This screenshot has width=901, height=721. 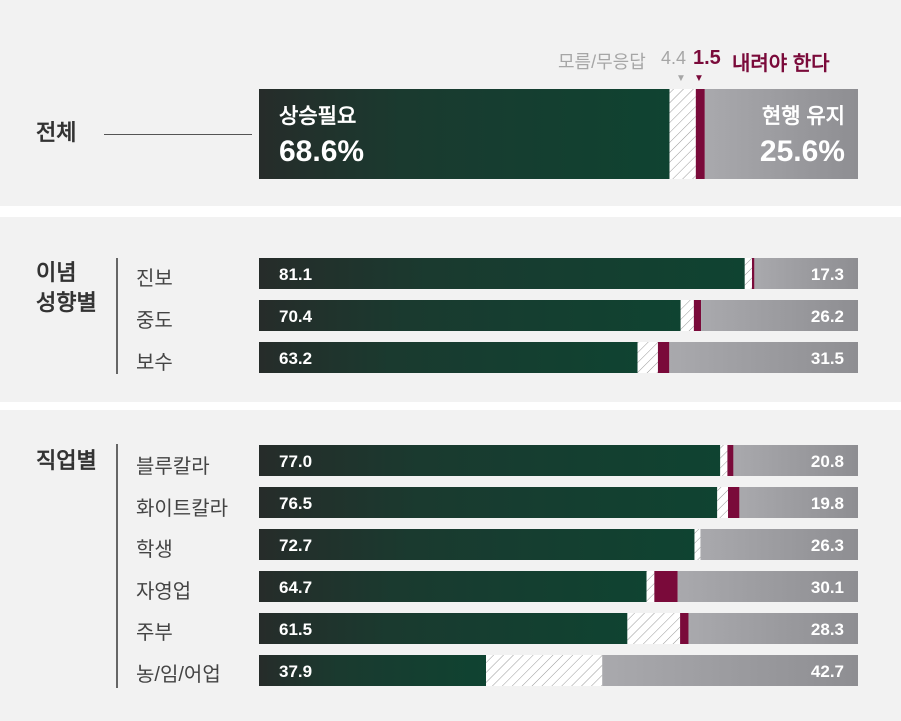 I want to click on legend-down-label: 내려야 한다, so click(x=781, y=64).